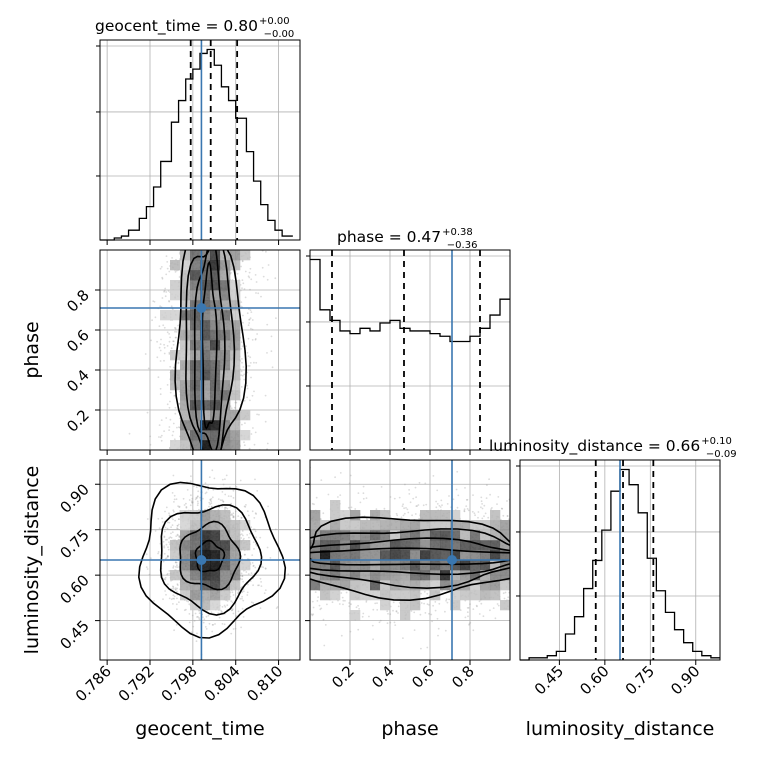  I want to click on y-tick-label: 0.90, so click(74, 498).